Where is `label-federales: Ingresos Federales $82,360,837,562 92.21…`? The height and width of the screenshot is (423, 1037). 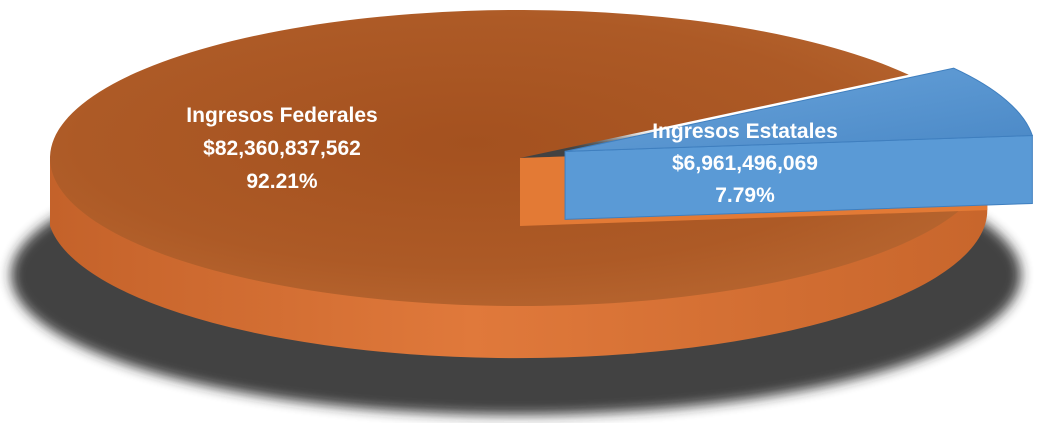
label-federales: Ingresos Federales $82,360,837,562 92.21… is located at coordinates (281, 148).